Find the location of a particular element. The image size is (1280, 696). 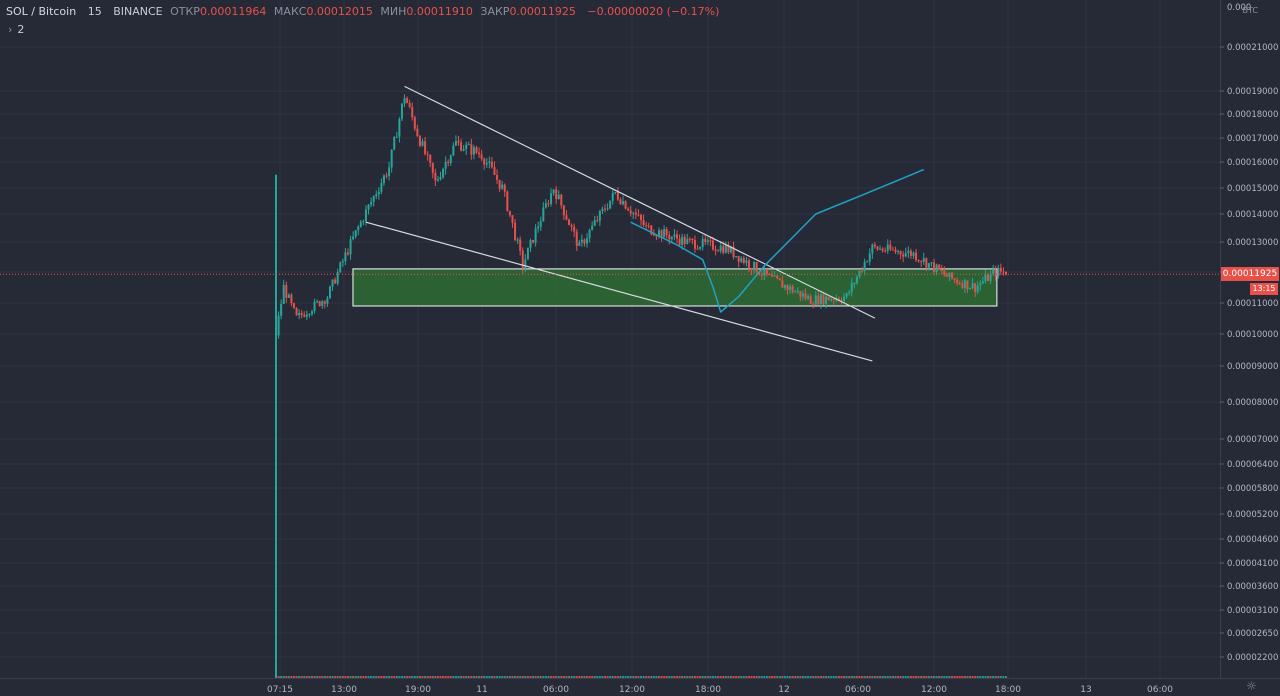

x-tick-label: 06:00 is located at coordinates (858, 690).